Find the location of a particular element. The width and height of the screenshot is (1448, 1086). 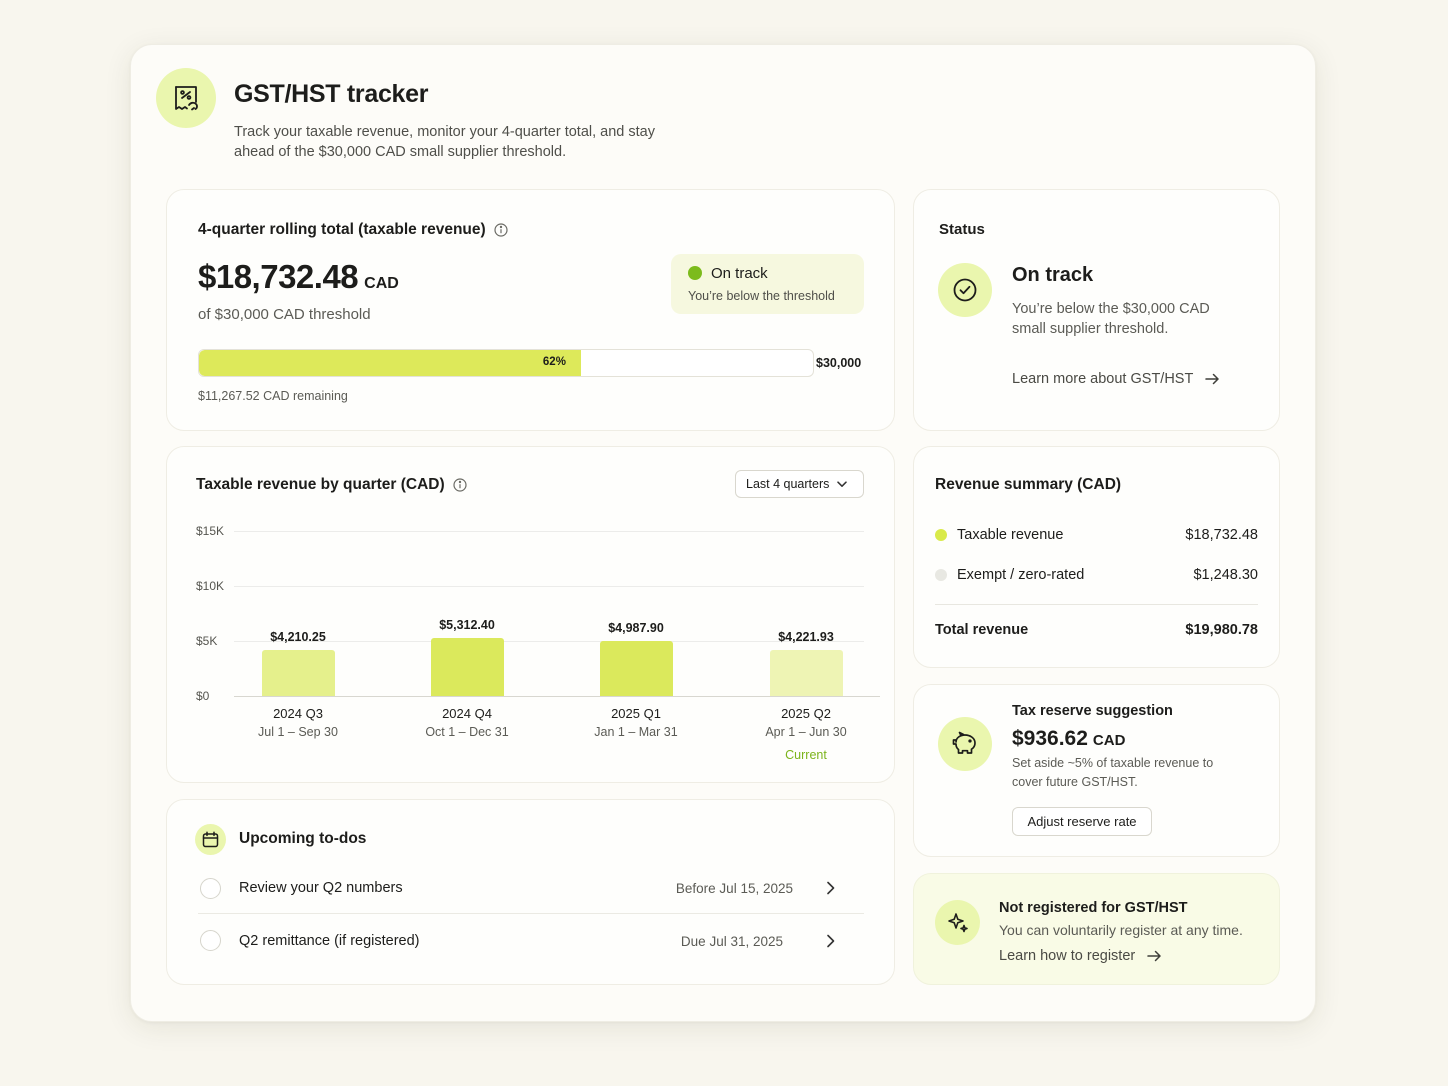

status-title: On track is located at coordinates (1053, 275).